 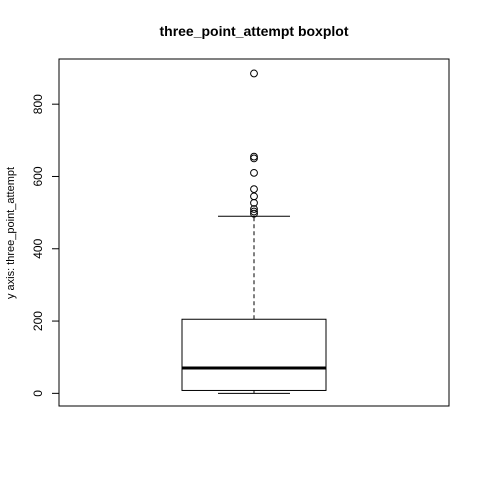 I want to click on iqr-box, so click(x=254, y=354).